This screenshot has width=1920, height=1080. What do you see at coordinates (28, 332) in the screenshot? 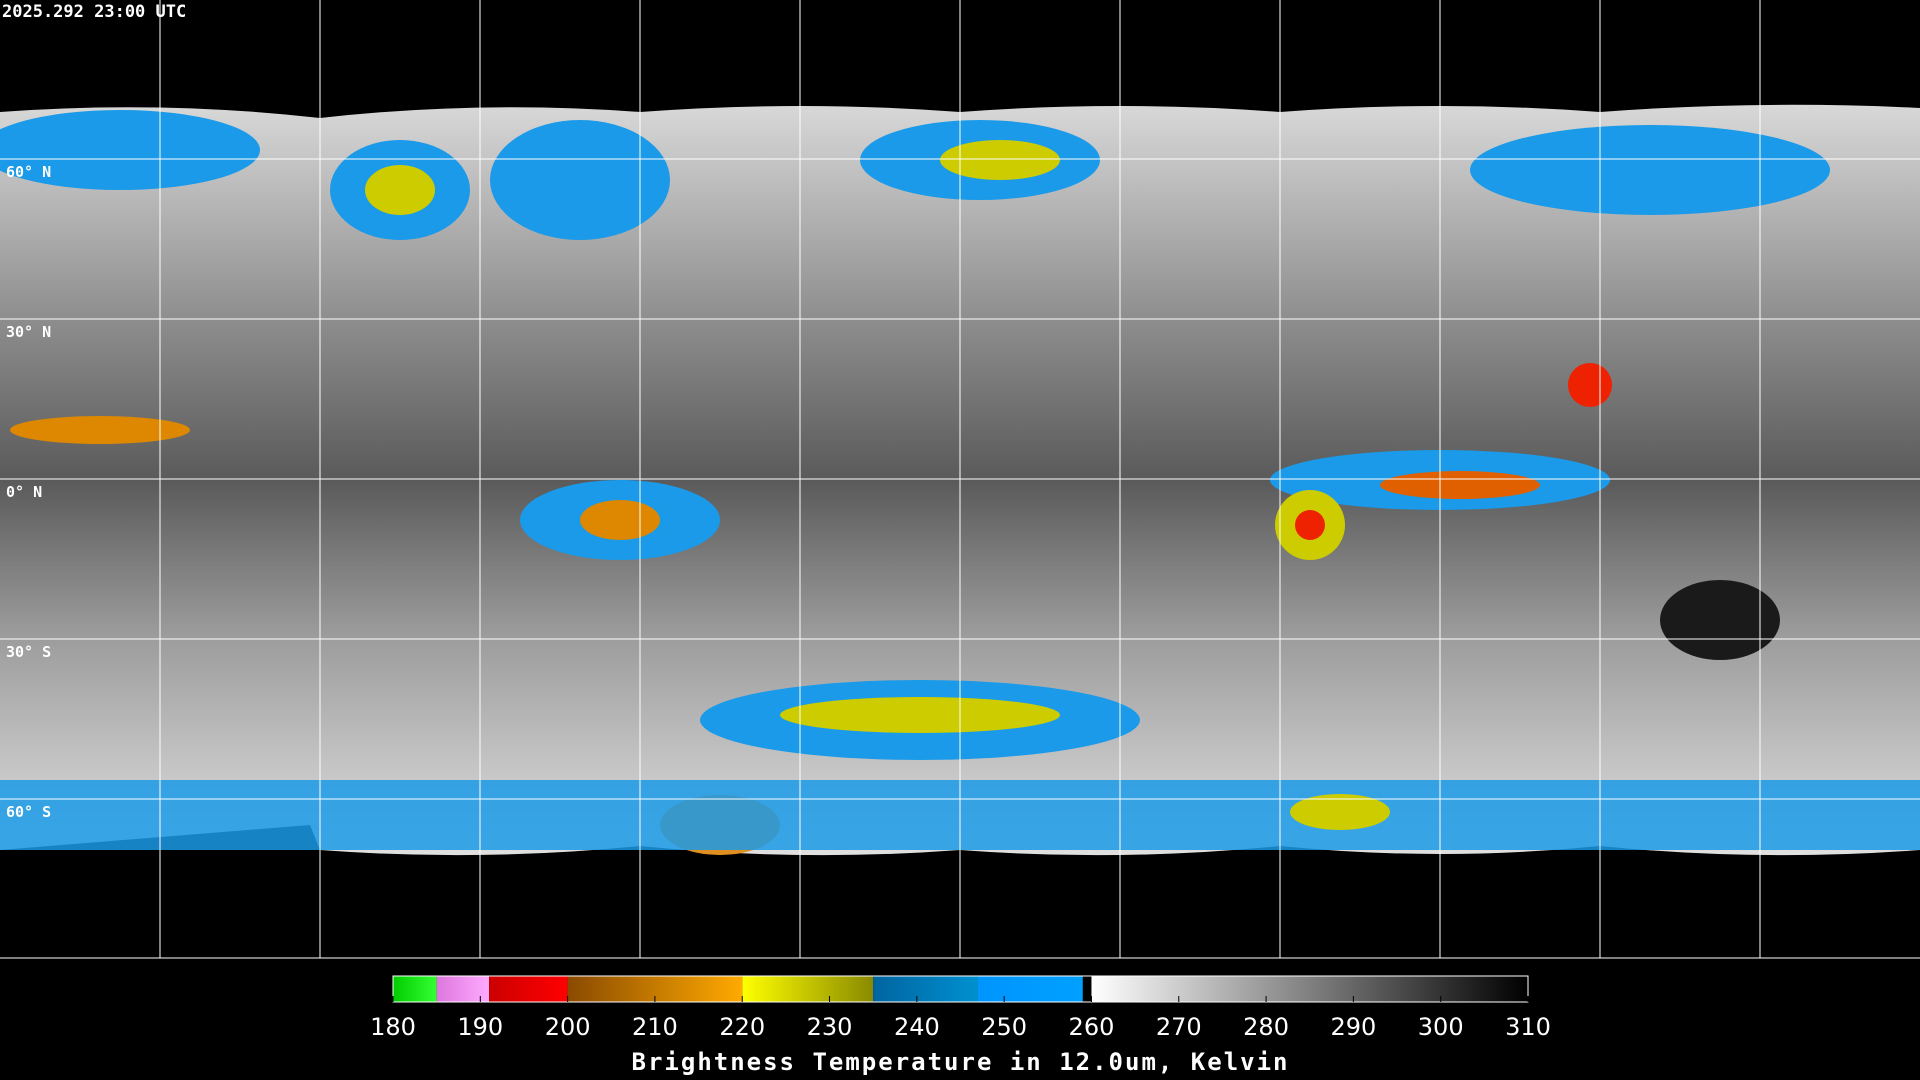
I see `lat-label: 30° N` at bounding box center [28, 332].